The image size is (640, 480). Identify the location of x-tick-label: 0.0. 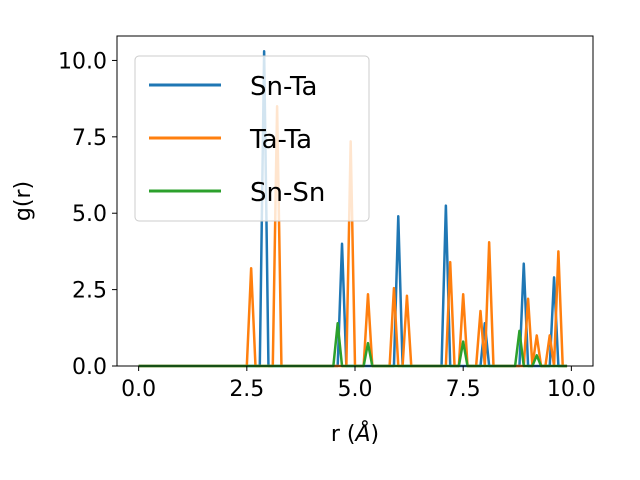
(138, 389).